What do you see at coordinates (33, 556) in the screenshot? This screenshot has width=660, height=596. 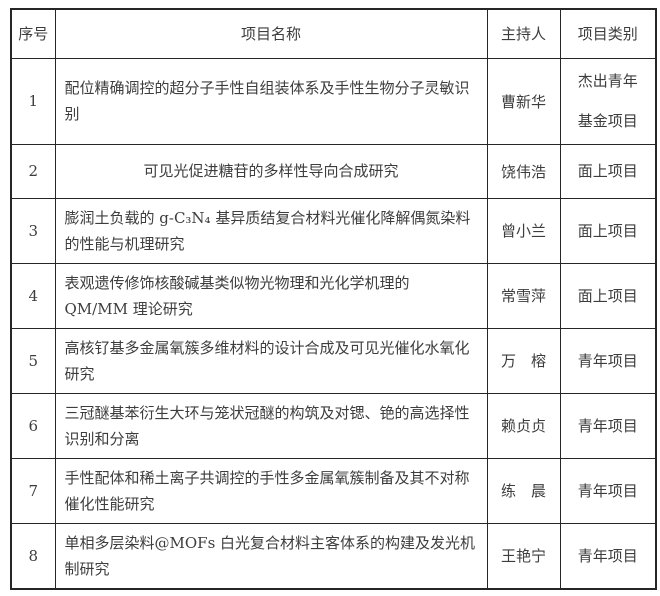 I see `row-number: 8` at bounding box center [33, 556].